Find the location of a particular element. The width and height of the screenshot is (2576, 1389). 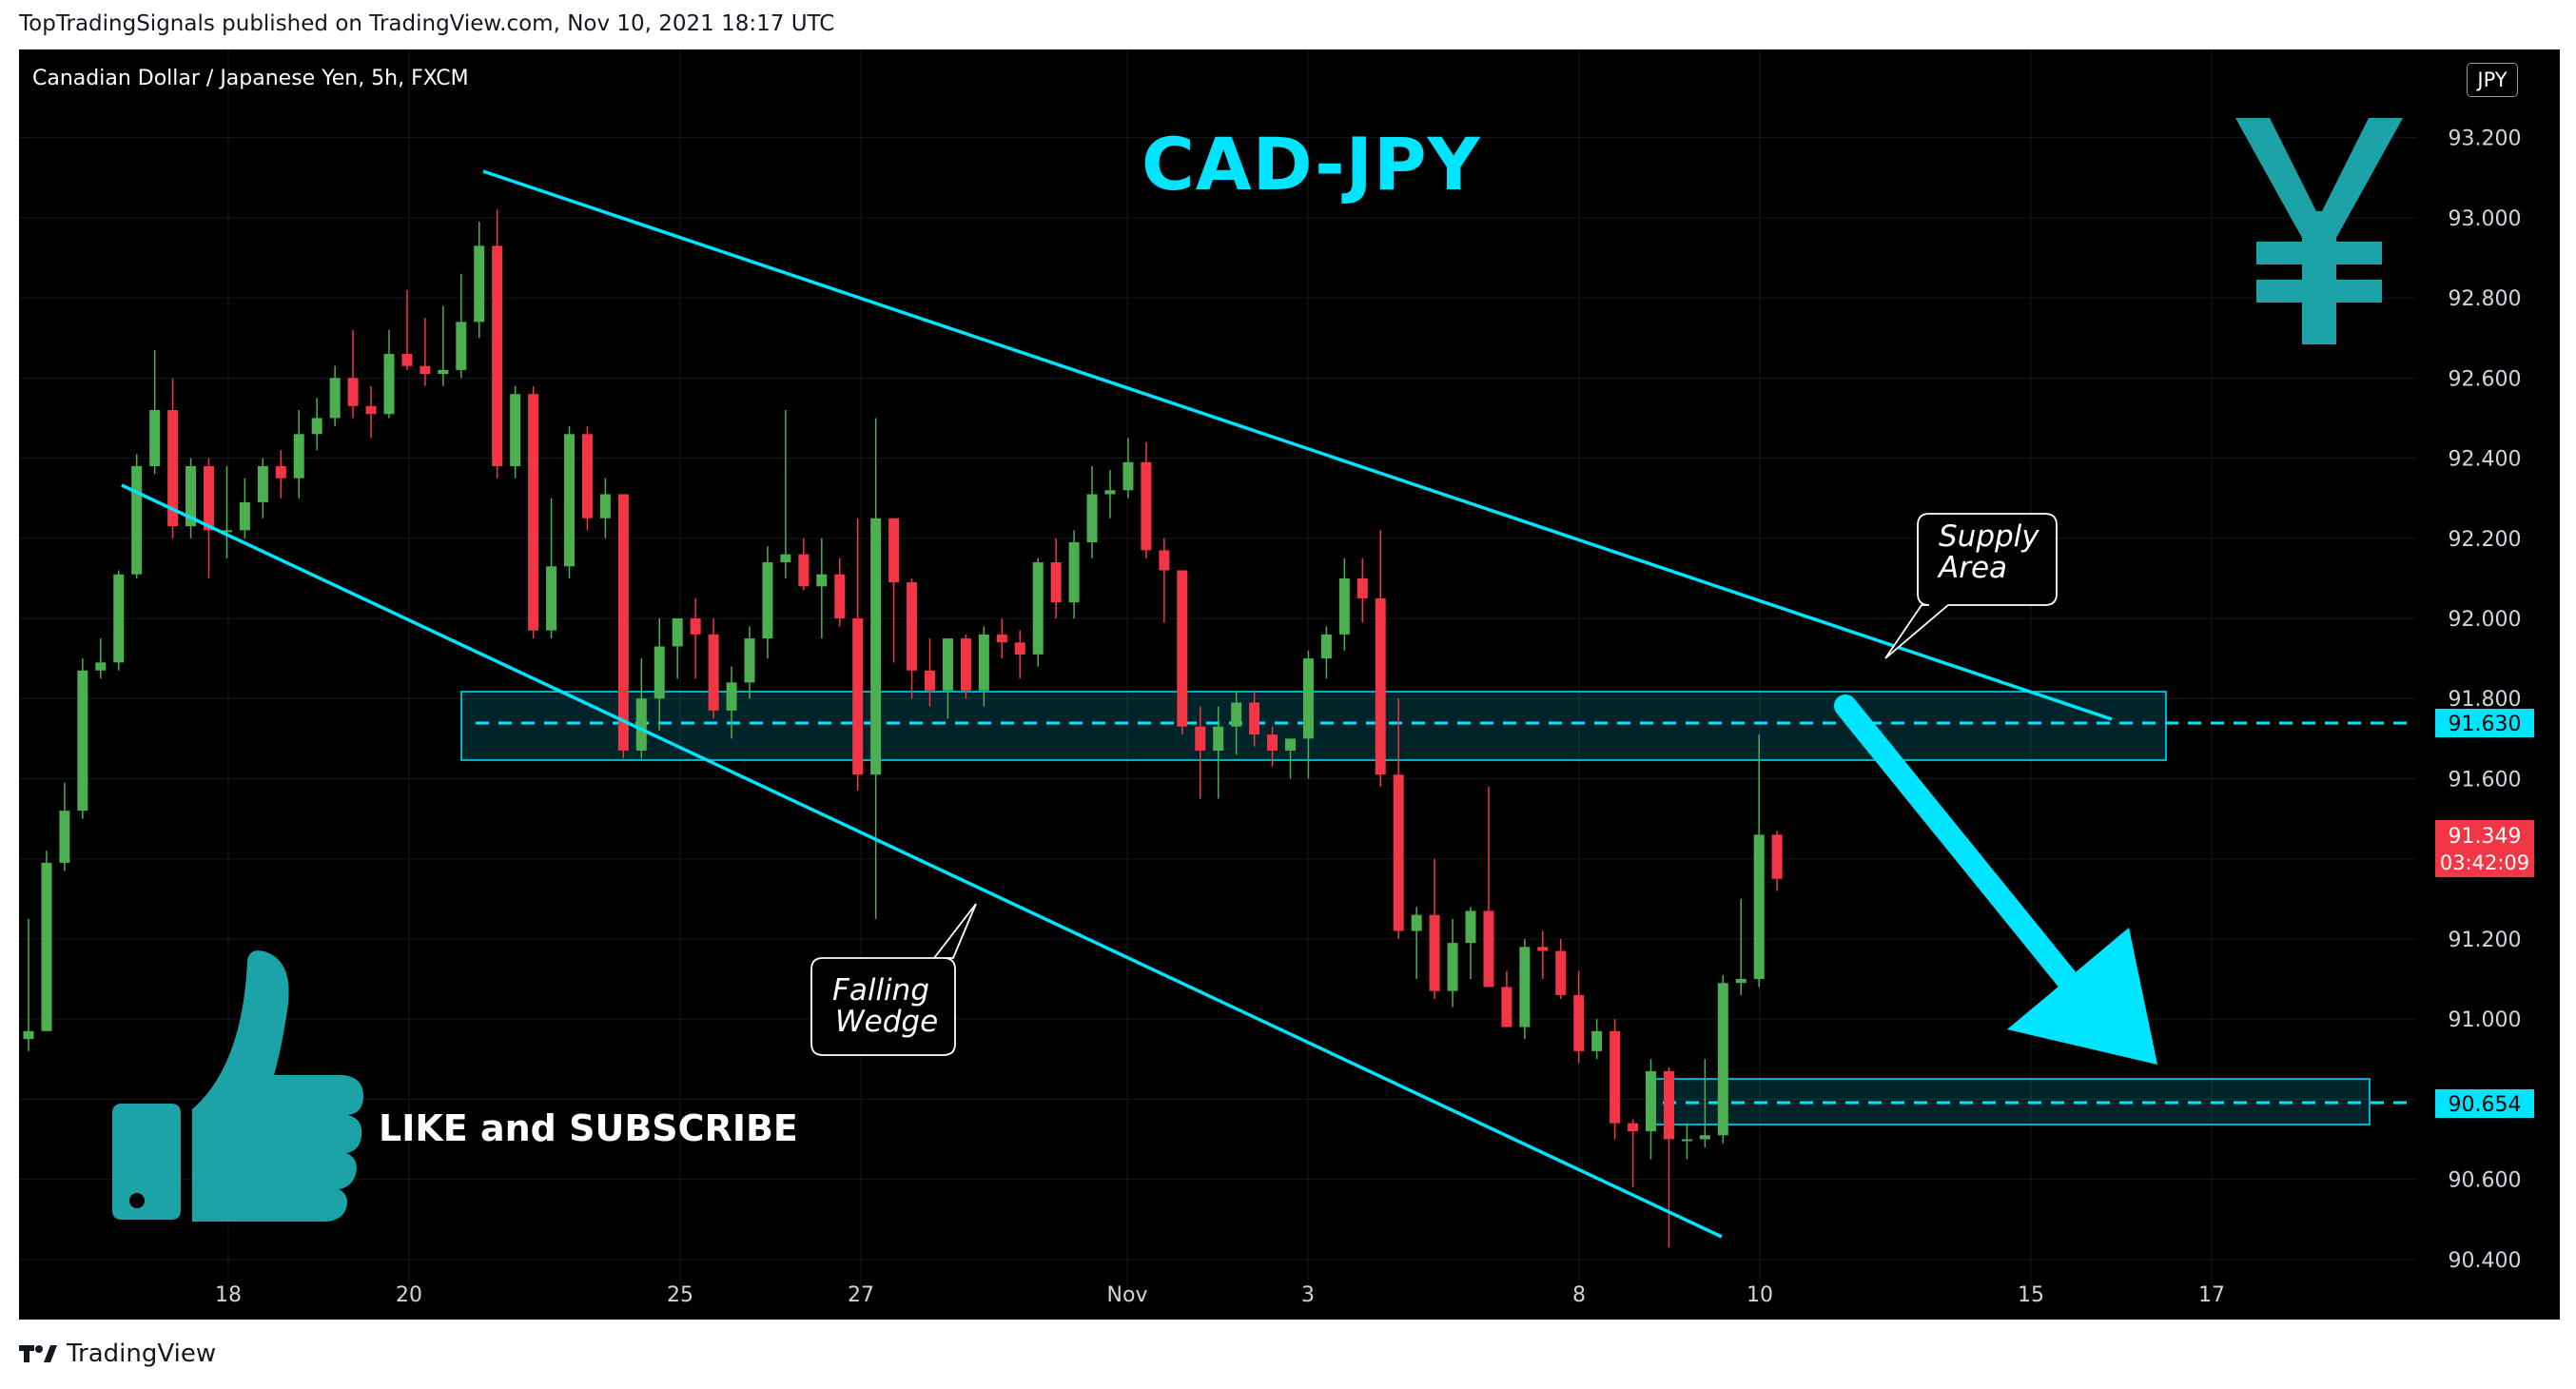

footer-brand: TradingView is located at coordinates (118, 1354).